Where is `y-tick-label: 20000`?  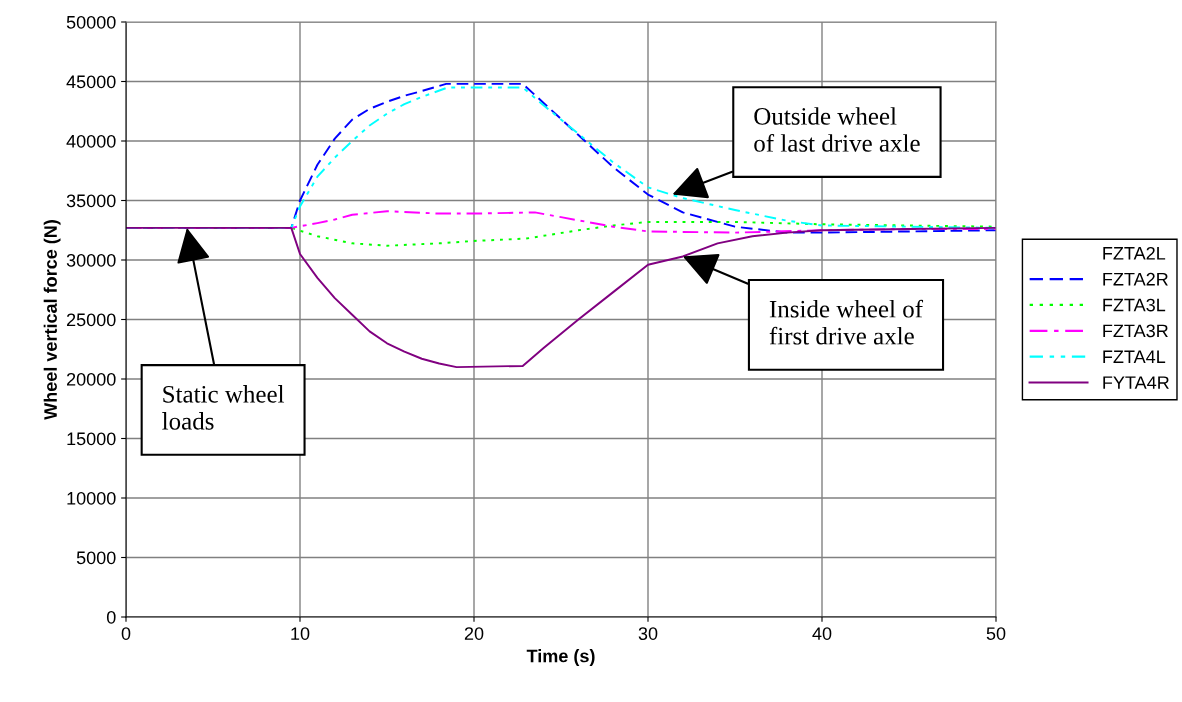
y-tick-label: 20000 is located at coordinates (91, 379).